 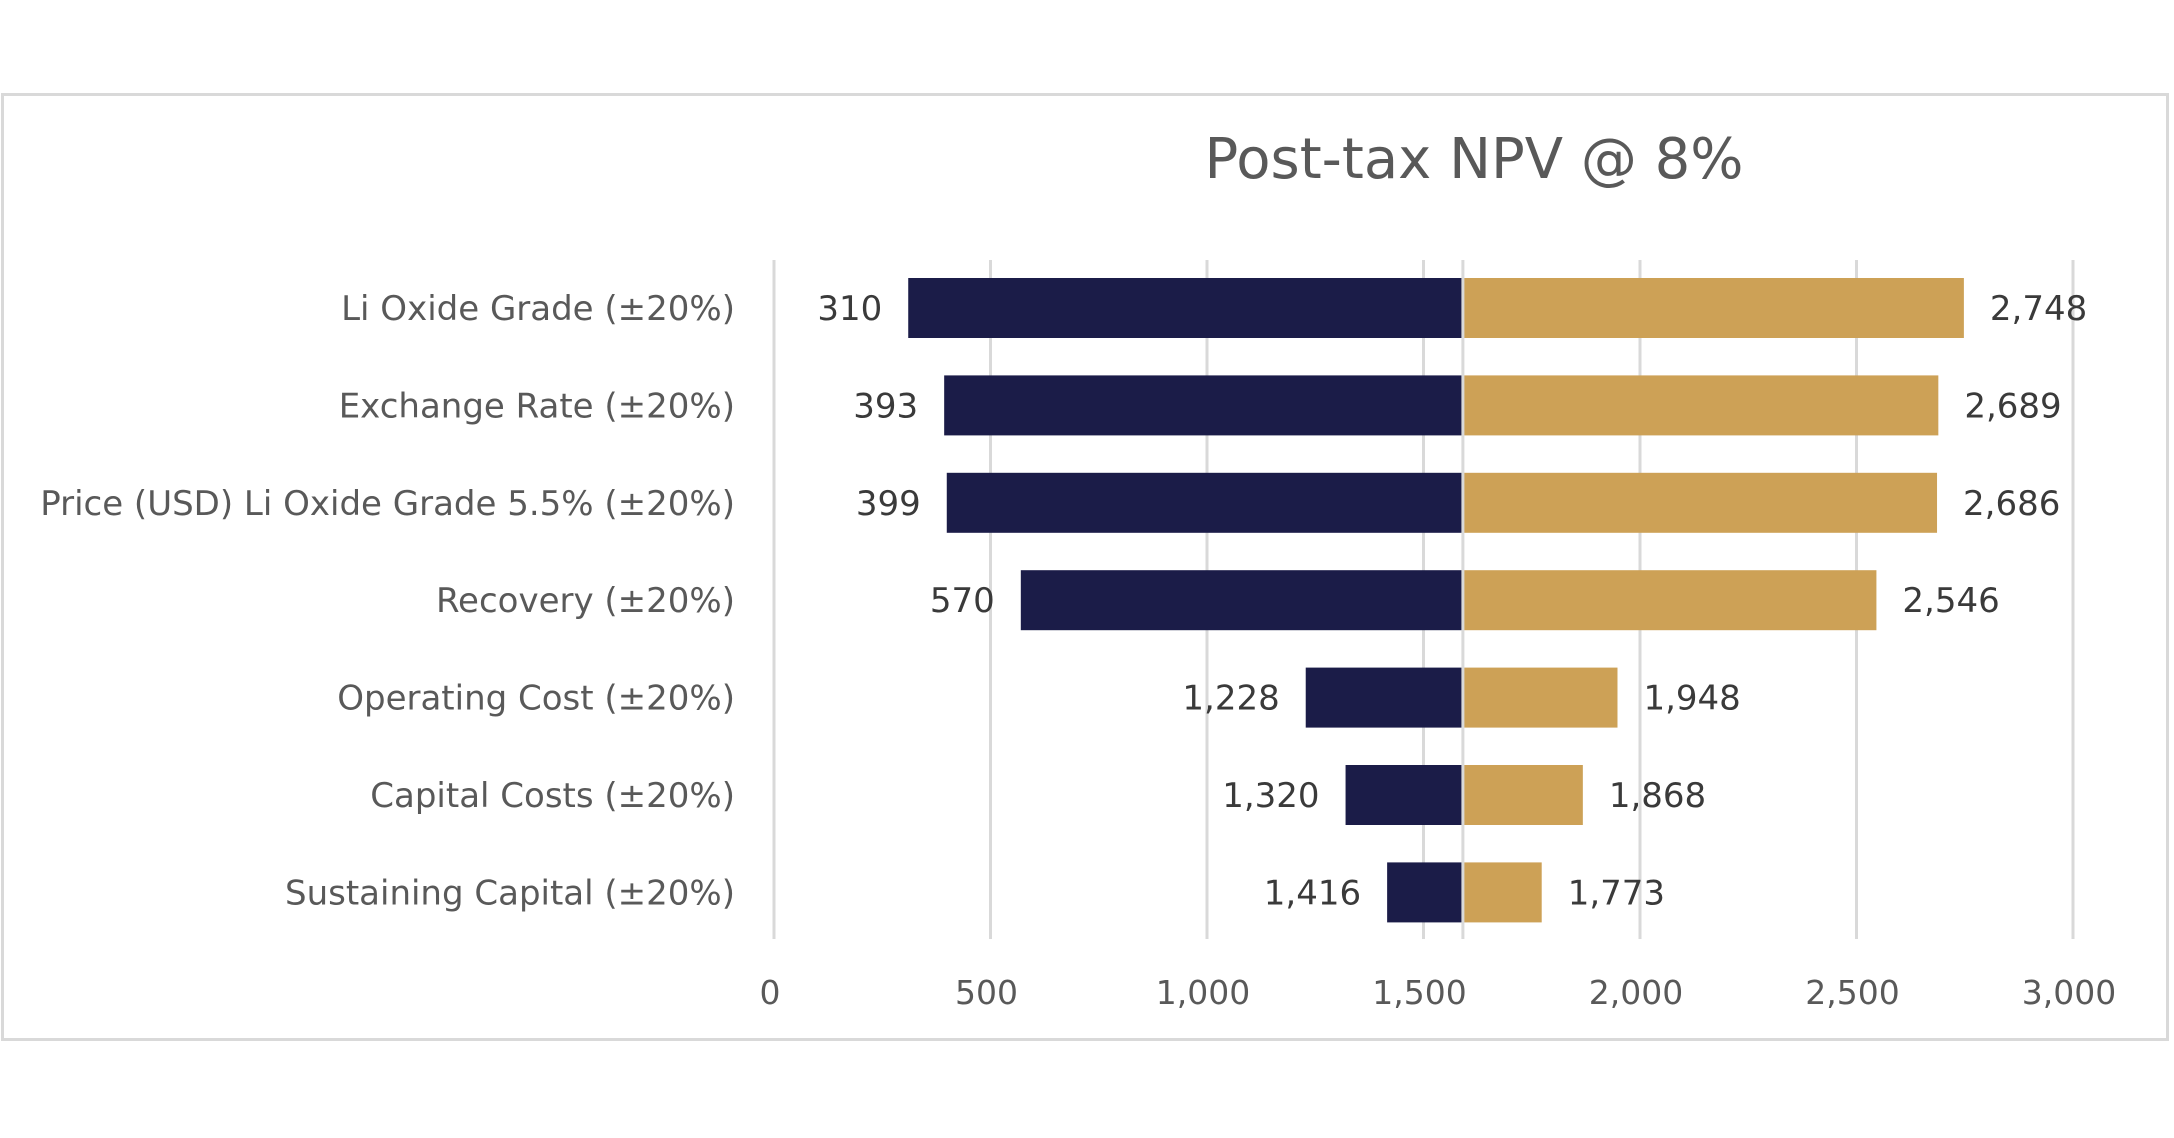 What do you see at coordinates (2011, 504) in the screenshot?
I see `value-label-high: 2,686` at bounding box center [2011, 504].